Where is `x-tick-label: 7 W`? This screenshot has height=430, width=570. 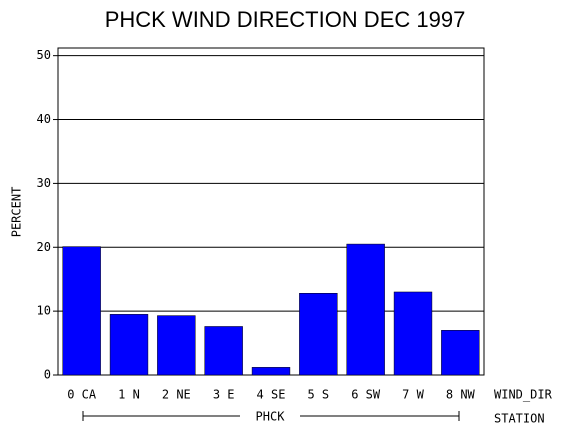
x-tick-label: 7 W is located at coordinates (413, 395).